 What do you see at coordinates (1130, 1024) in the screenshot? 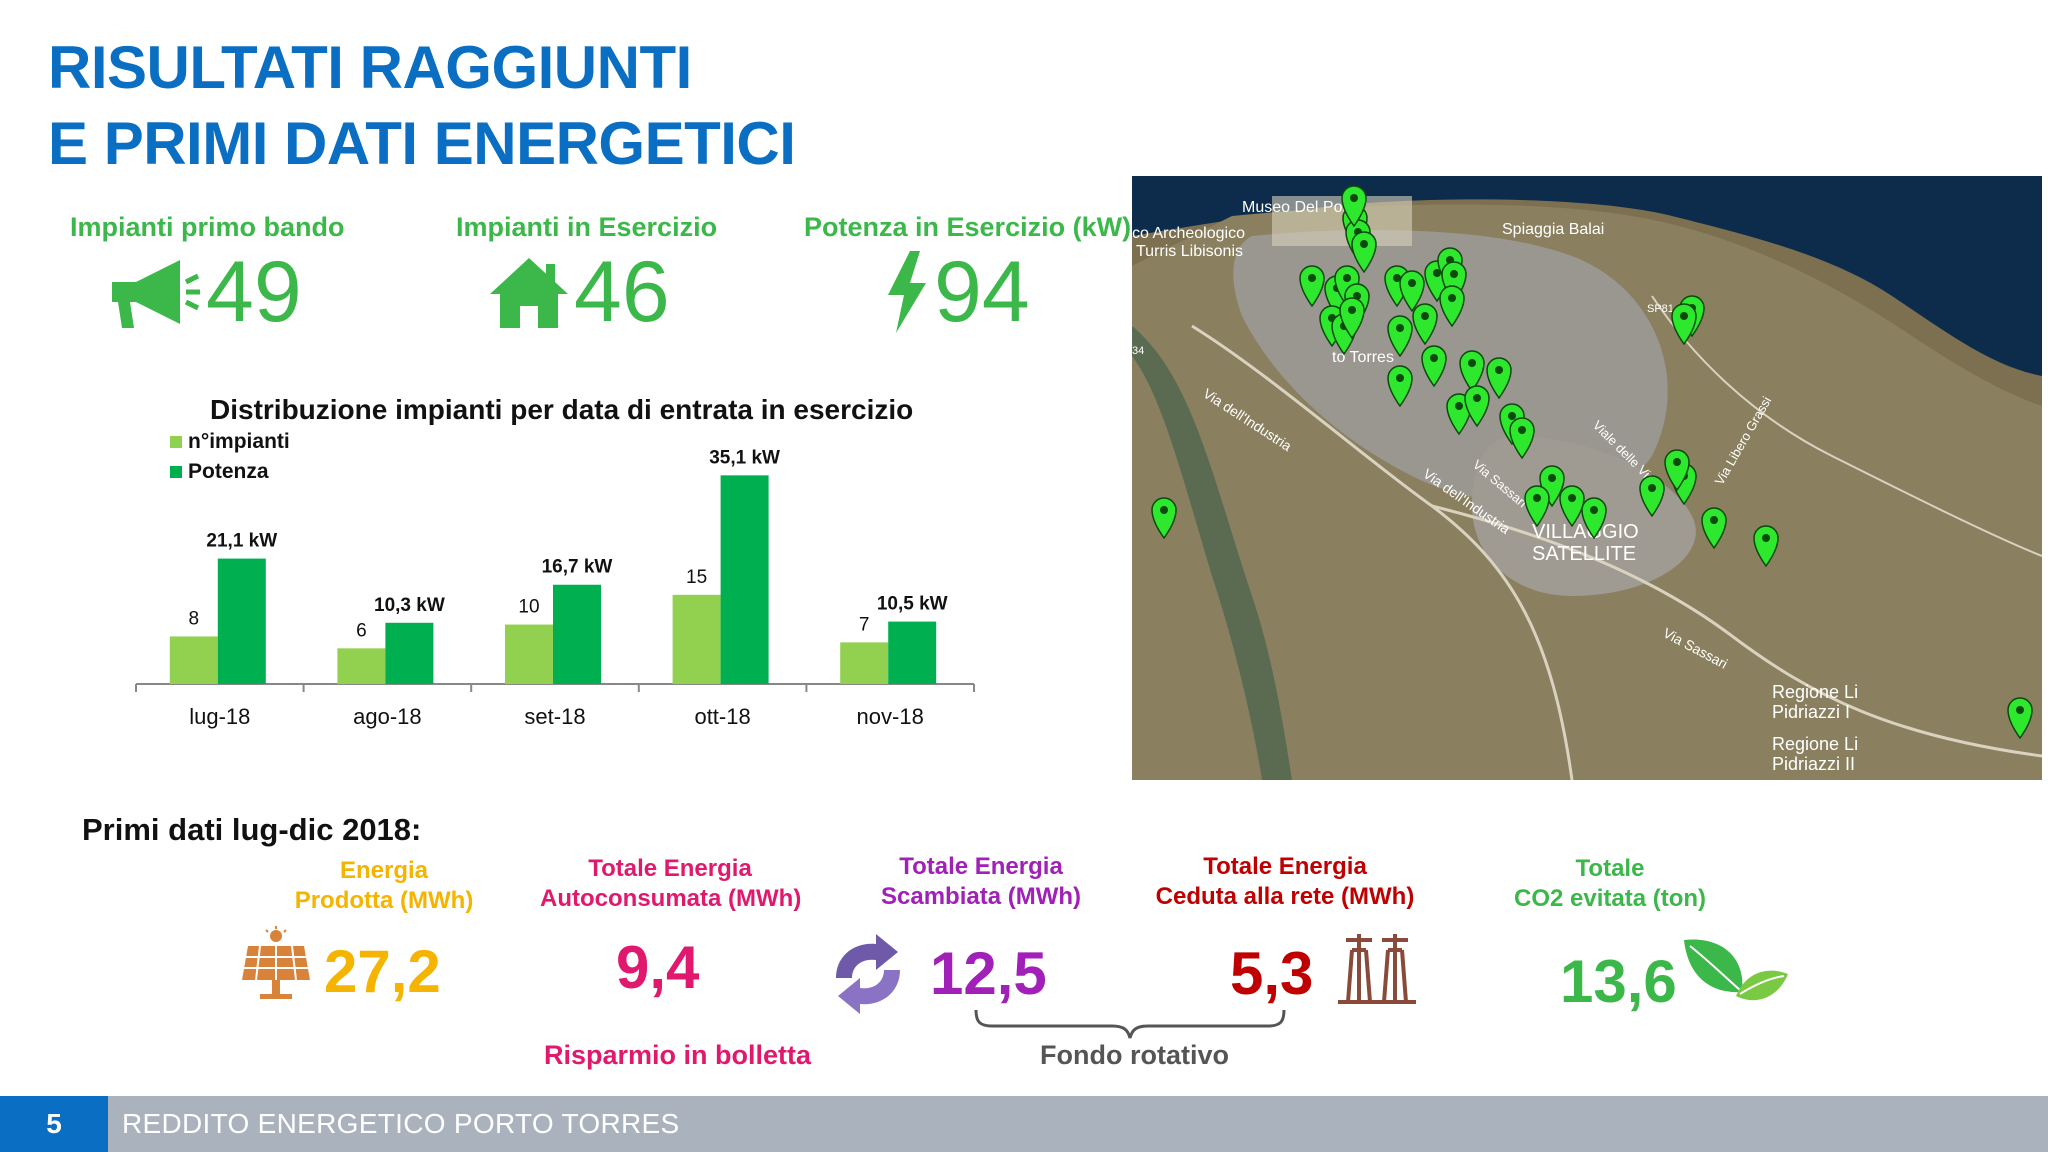
I see `fondo-bracket` at bounding box center [1130, 1024].